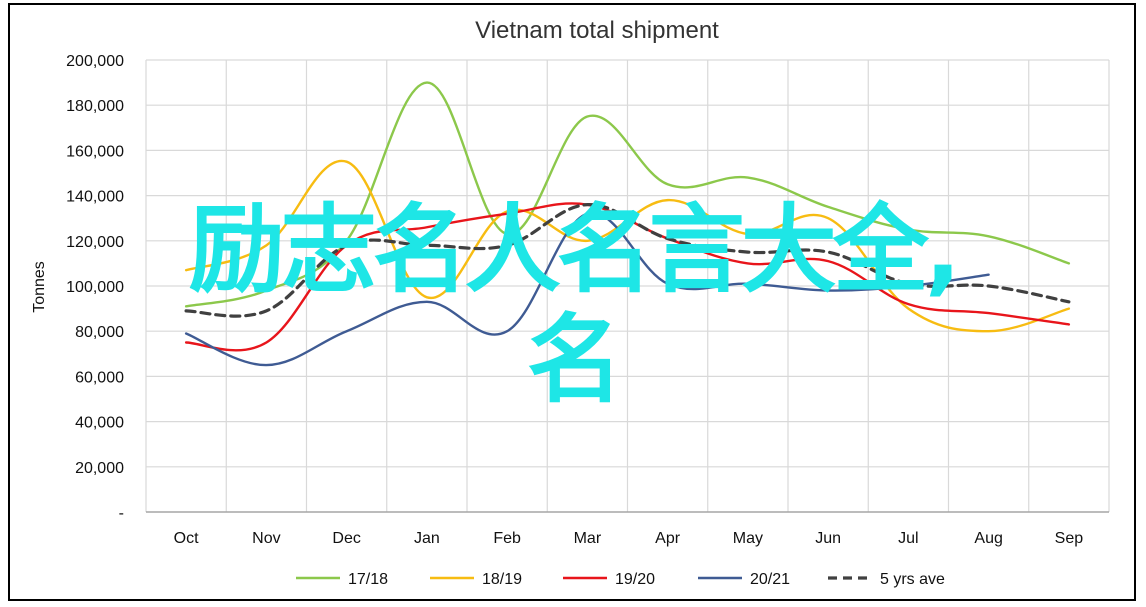 The image size is (1146, 607). Describe the element at coordinates (121, 513) in the screenshot. I see `y-tick-label: -` at that location.